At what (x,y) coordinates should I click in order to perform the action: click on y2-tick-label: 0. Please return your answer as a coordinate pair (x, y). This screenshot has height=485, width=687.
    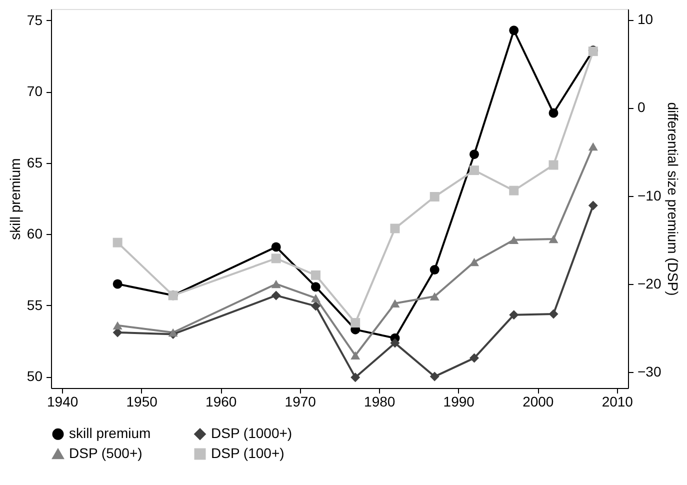
    Looking at the image, I should click on (642, 107).